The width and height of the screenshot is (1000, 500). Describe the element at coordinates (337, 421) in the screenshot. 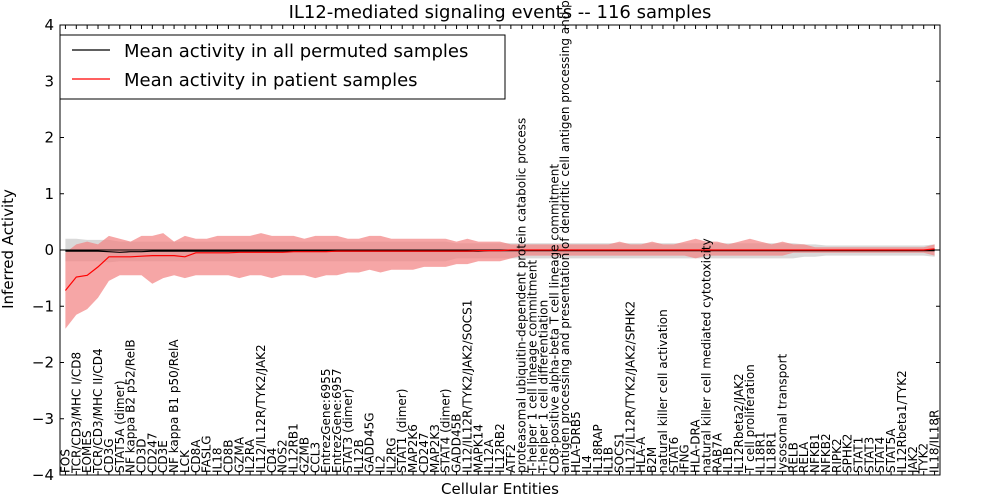

I see `x-tick-label: EntrezGene:6957` at that location.